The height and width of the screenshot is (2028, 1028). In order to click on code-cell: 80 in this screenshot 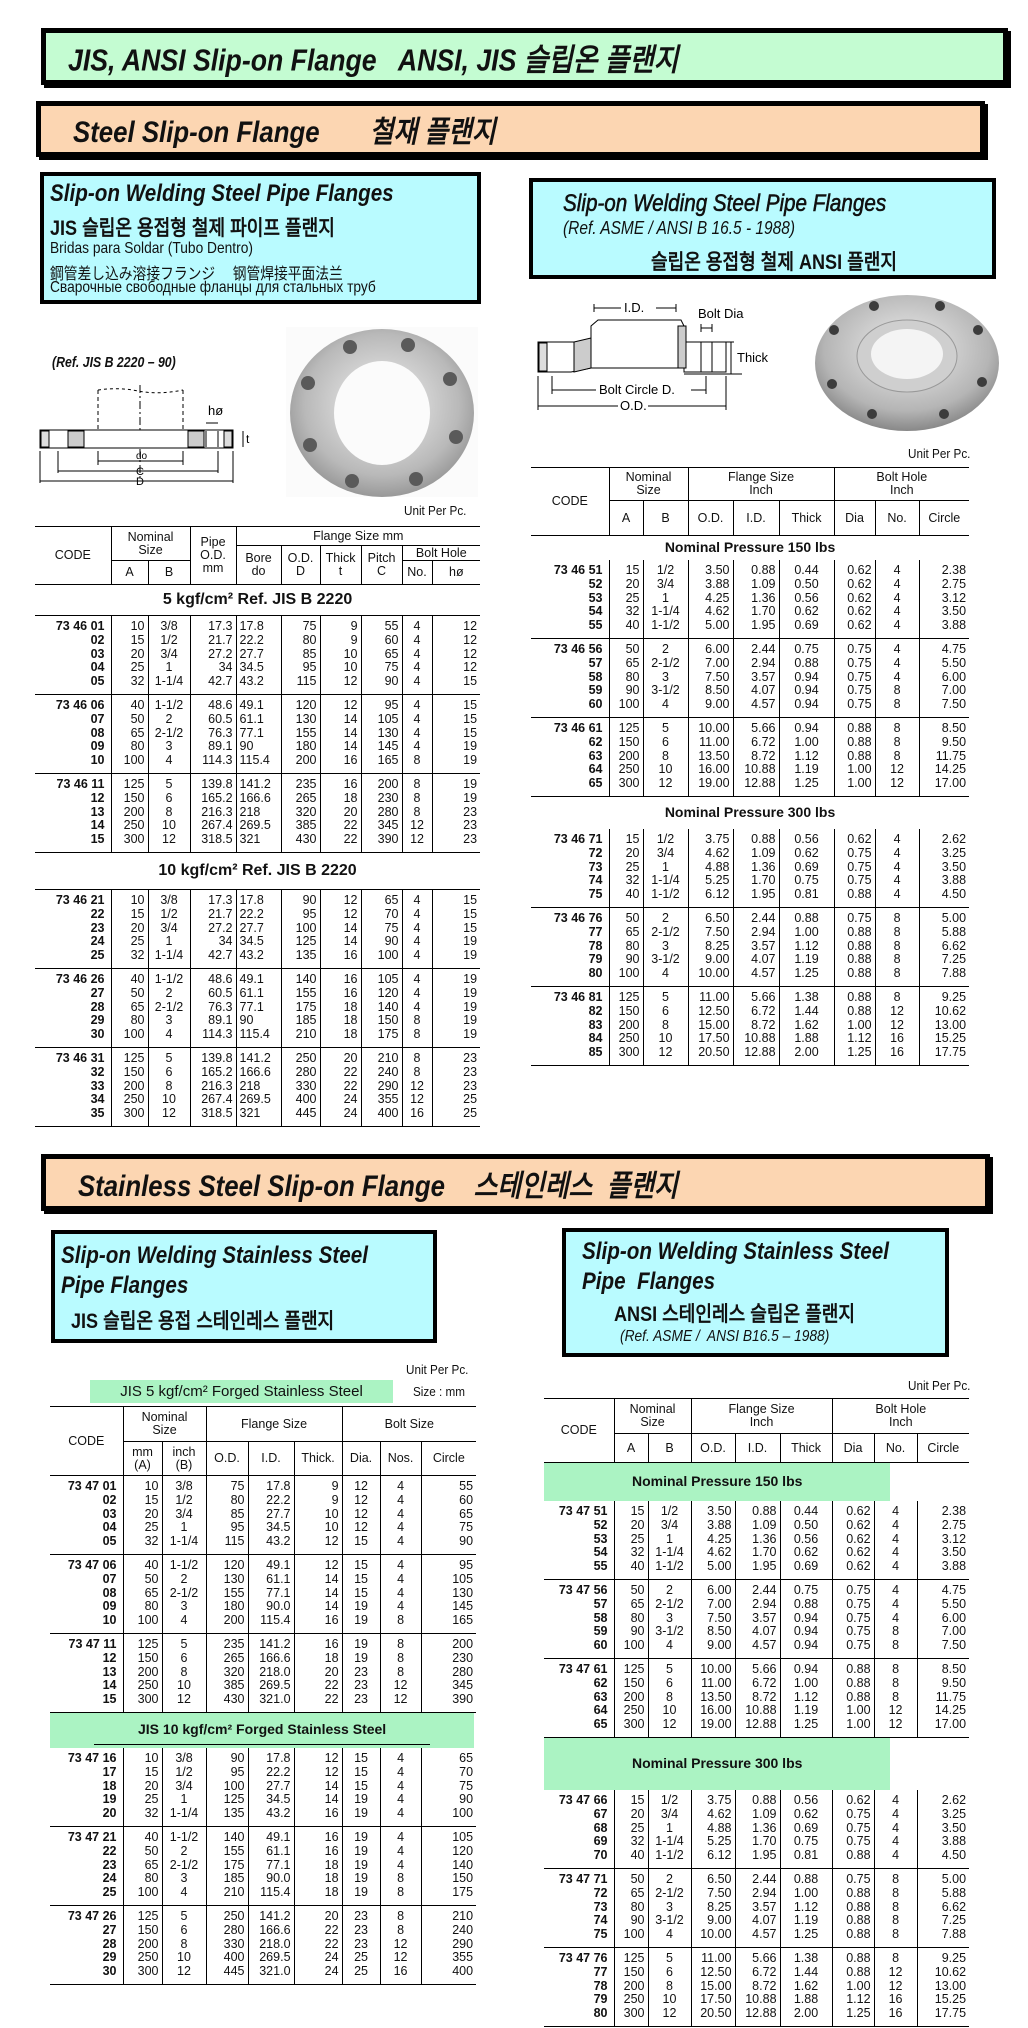, I will do `click(595, 973)`.